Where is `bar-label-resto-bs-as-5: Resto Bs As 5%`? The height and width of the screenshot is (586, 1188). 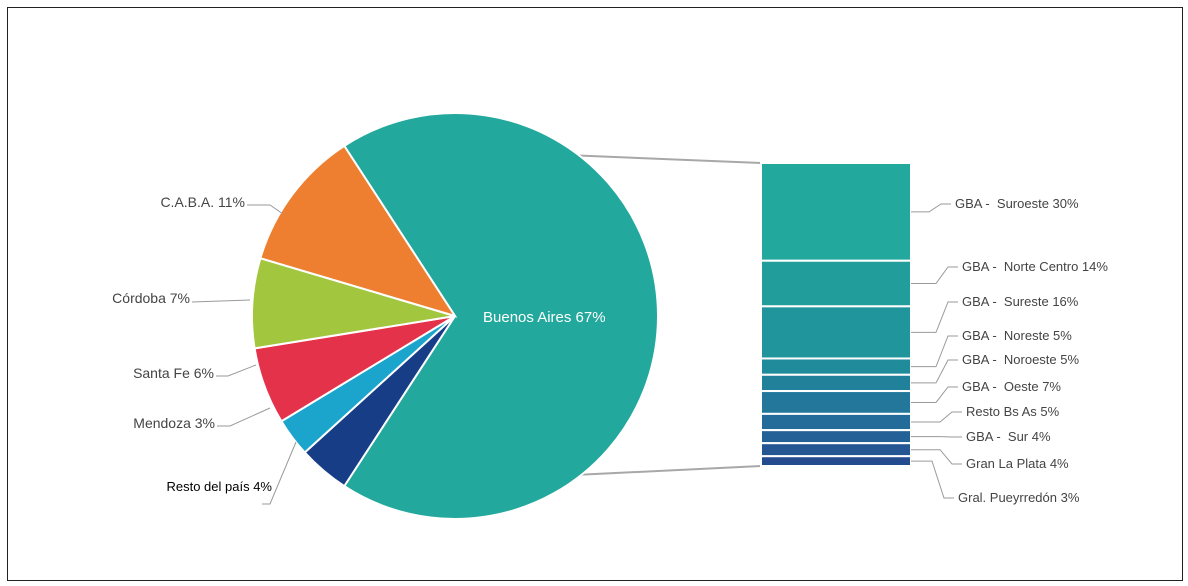 bar-label-resto-bs-as-5: Resto Bs As 5% is located at coordinates (1013, 411).